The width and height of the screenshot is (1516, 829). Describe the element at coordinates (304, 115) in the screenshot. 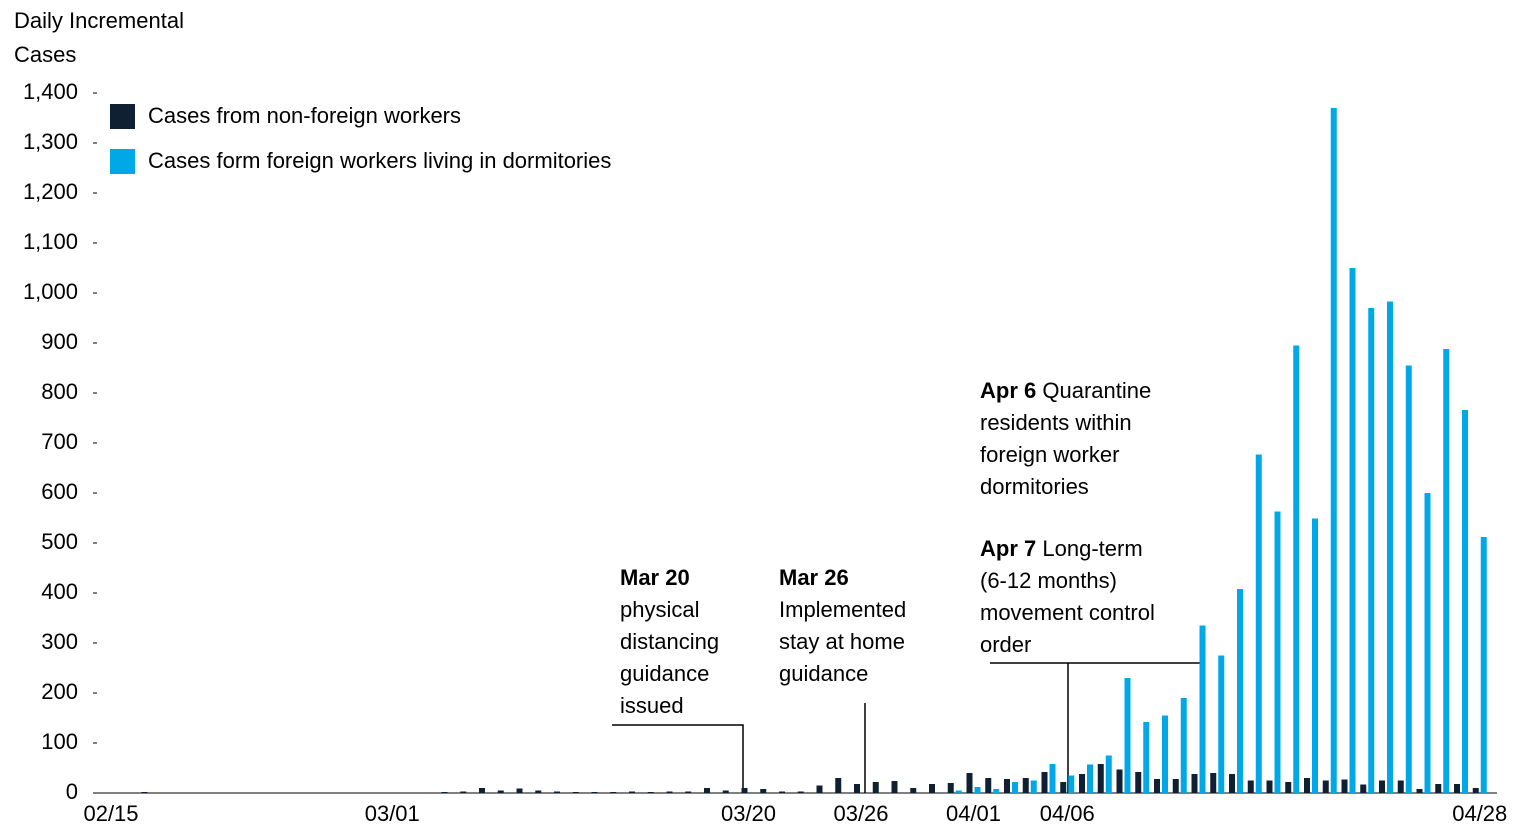

I see `legend-label: Cases from non-foreign workers` at that location.